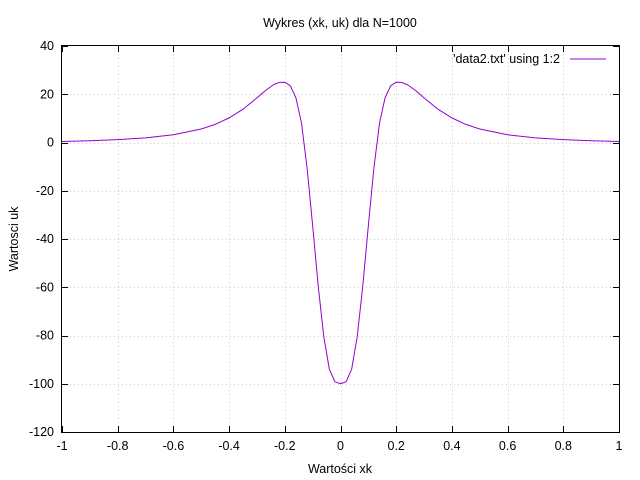 The height and width of the screenshot is (480, 640). What do you see at coordinates (45, 191) in the screenshot?
I see `y-tick-label: -20` at bounding box center [45, 191].